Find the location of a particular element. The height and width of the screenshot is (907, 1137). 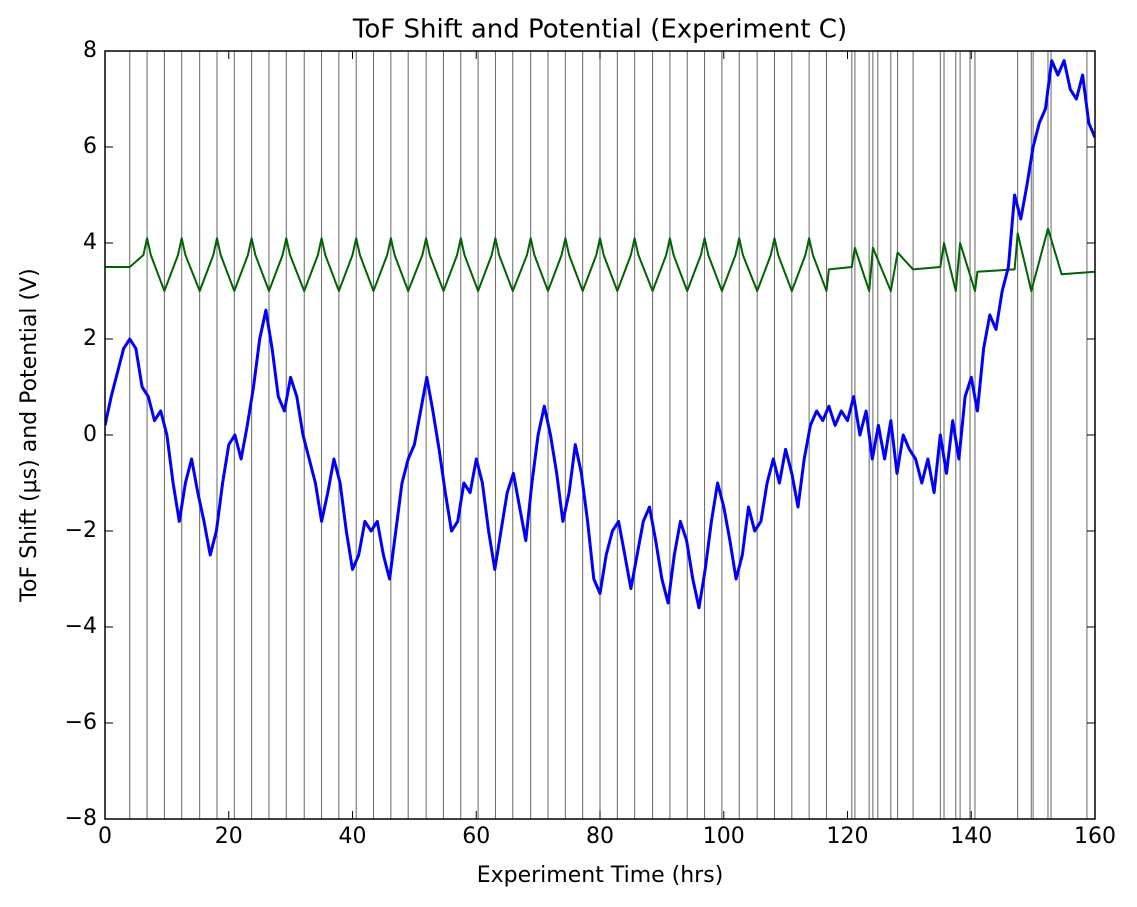

y-tick-label: 4 is located at coordinates (90, 242).